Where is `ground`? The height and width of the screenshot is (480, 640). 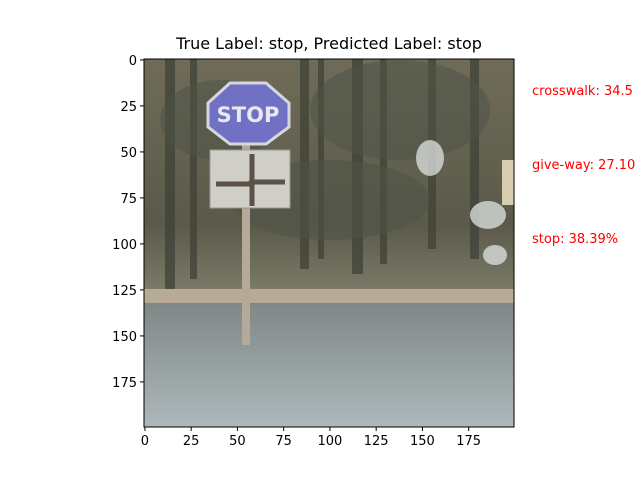
ground is located at coordinates (329, 365).